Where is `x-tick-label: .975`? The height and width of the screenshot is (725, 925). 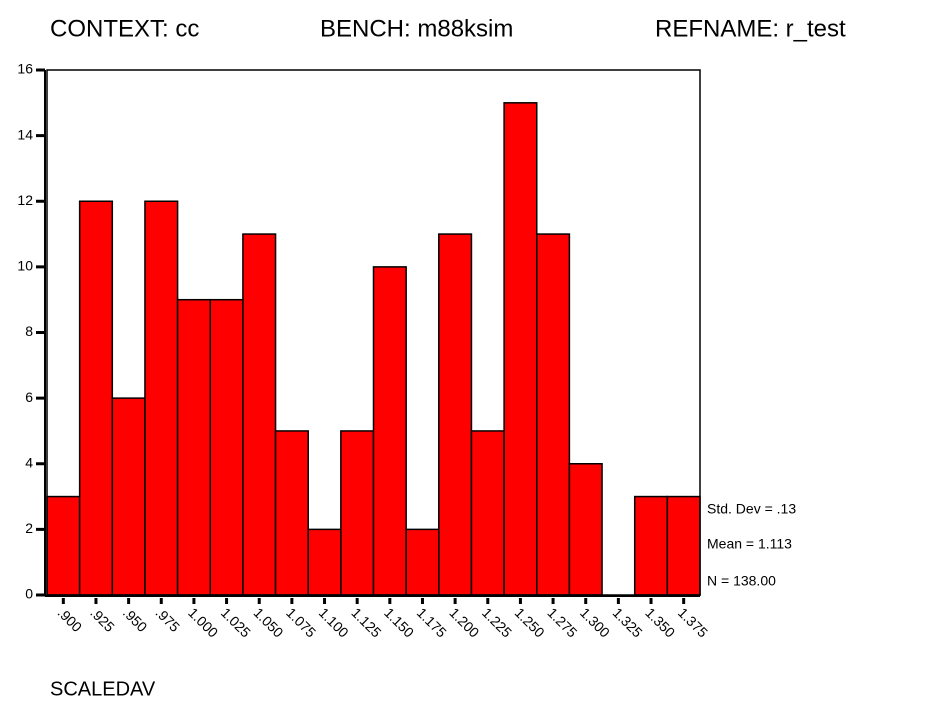 x-tick-label: .975 is located at coordinates (168, 619).